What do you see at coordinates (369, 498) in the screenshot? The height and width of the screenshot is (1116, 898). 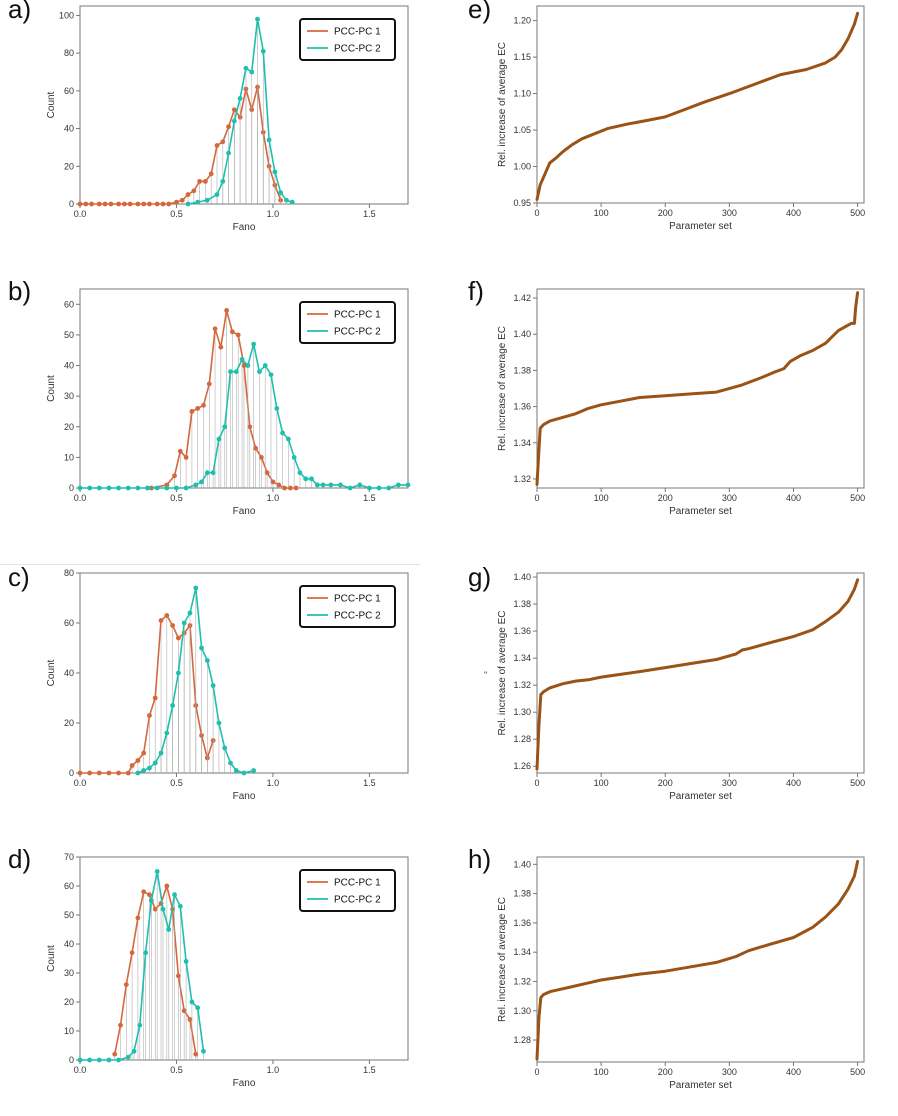 I see `x-tick-label: 1.5` at bounding box center [369, 498].